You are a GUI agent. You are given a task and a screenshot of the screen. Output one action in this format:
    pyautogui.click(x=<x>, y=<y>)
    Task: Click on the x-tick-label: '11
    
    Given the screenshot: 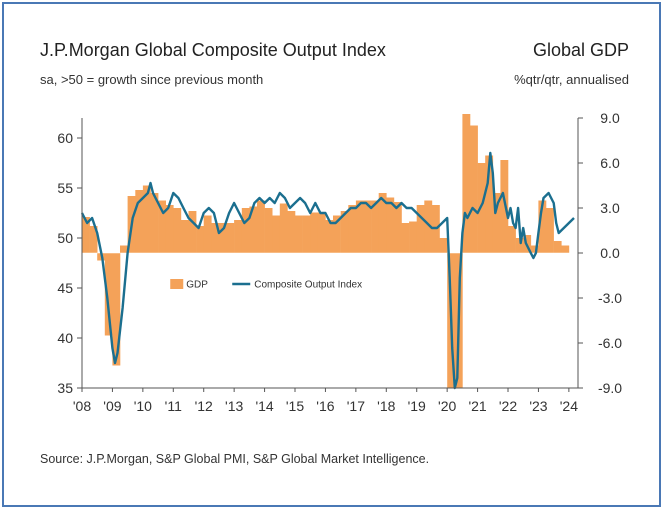 What is the action you would take?
    pyautogui.click(x=173, y=406)
    